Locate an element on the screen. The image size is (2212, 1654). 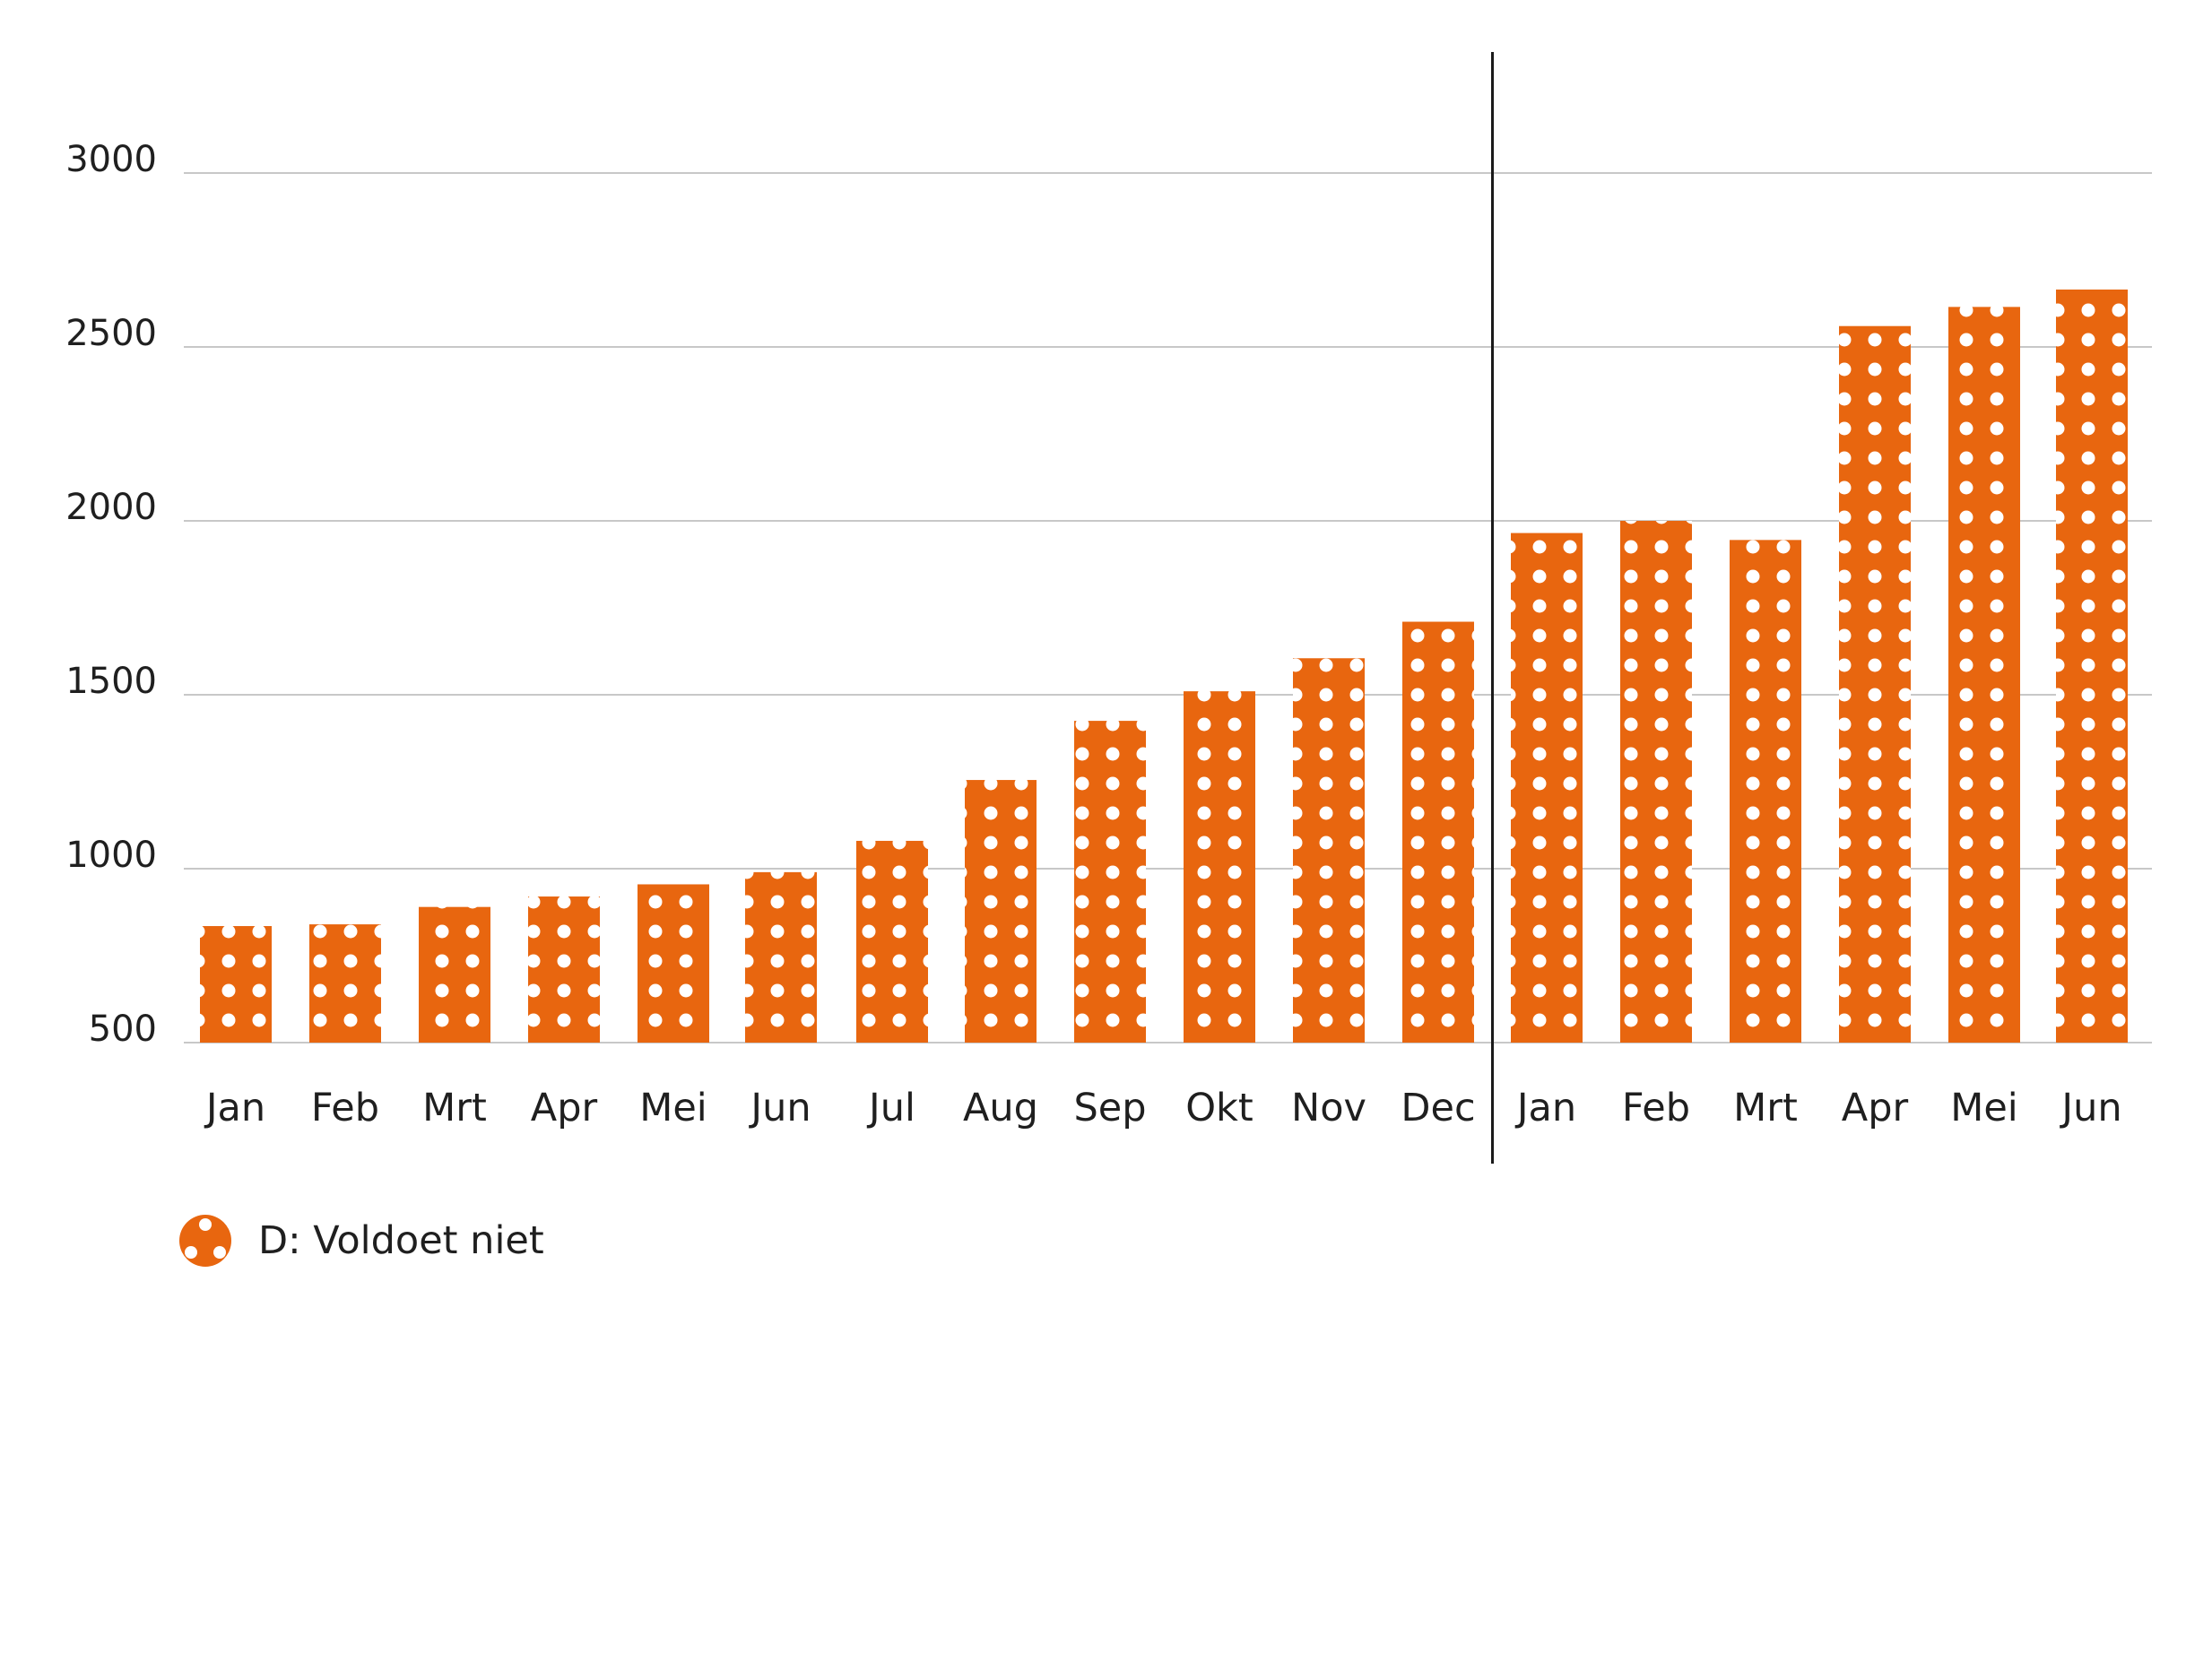
x-tick-label: Aug is located at coordinates (1000, 1108).